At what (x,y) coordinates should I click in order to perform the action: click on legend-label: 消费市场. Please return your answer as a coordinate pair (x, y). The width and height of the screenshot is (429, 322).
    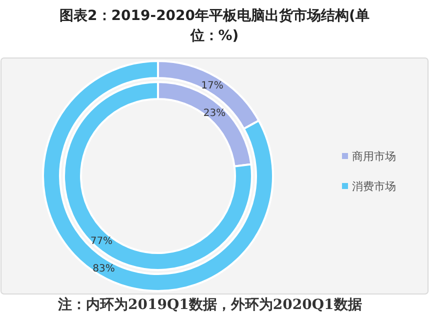
    Looking at the image, I should click on (374, 186).